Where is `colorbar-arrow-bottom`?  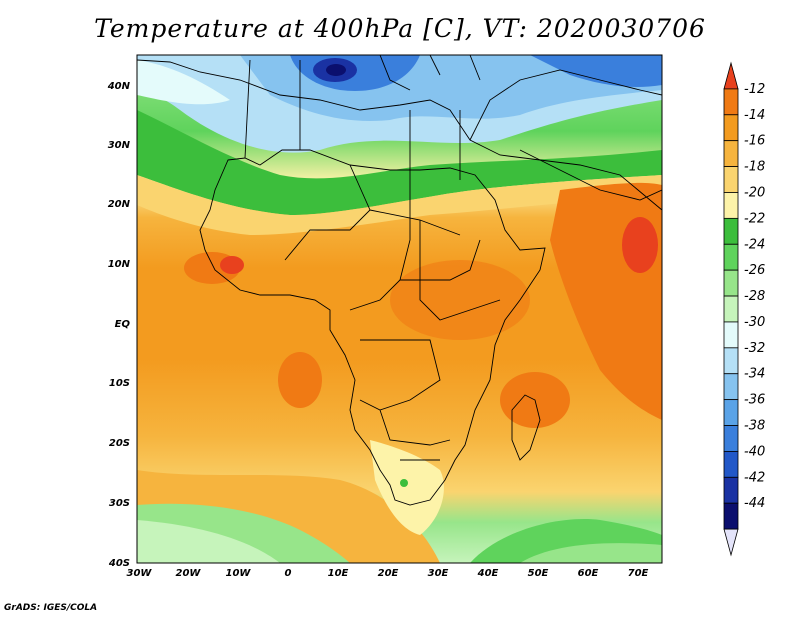 colorbar-arrow-bottom is located at coordinates (731, 542).